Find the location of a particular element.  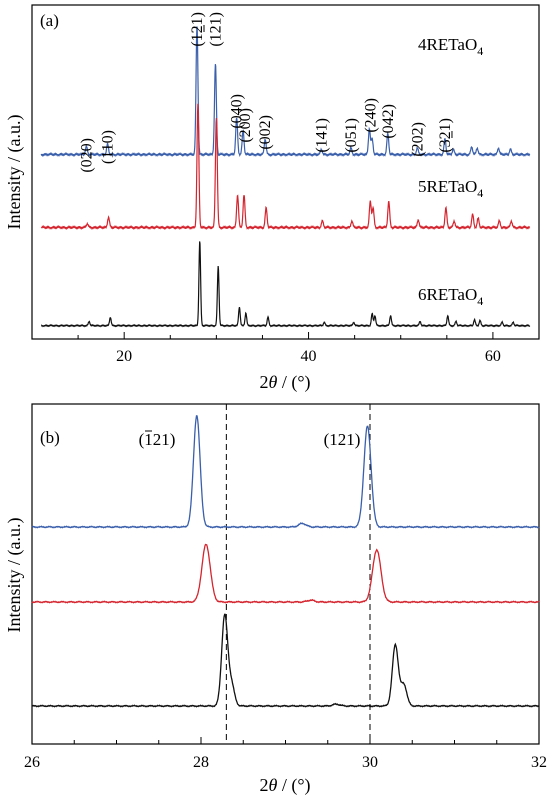

panel-b-label: (b) is located at coordinates (50, 437).